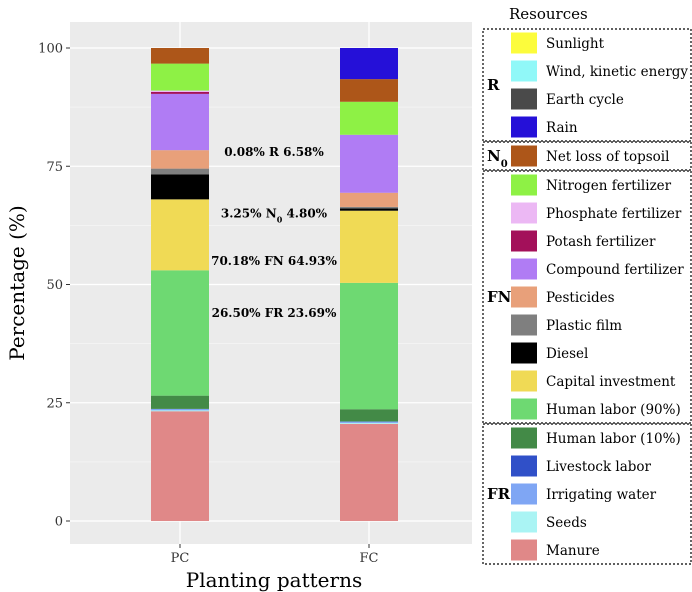 Image resolution: width=692 pixels, height=592 pixels. Describe the element at coordinates (607, 157) in the screenshot. I see `legend-label: Net loss of topsoil` at that location.